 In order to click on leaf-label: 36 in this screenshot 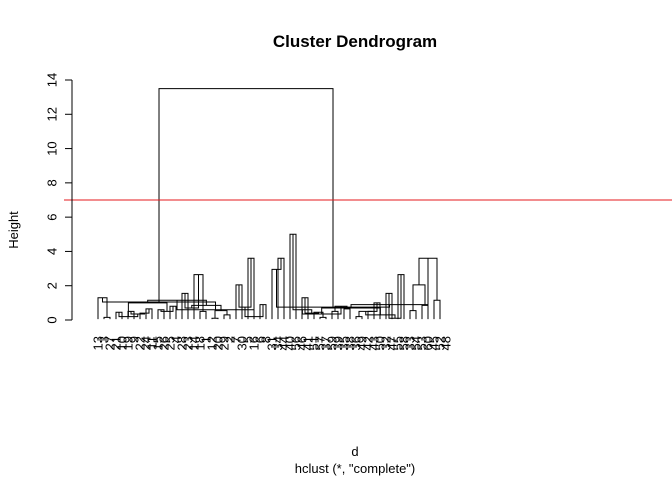, I will do `click(356, 343)`.